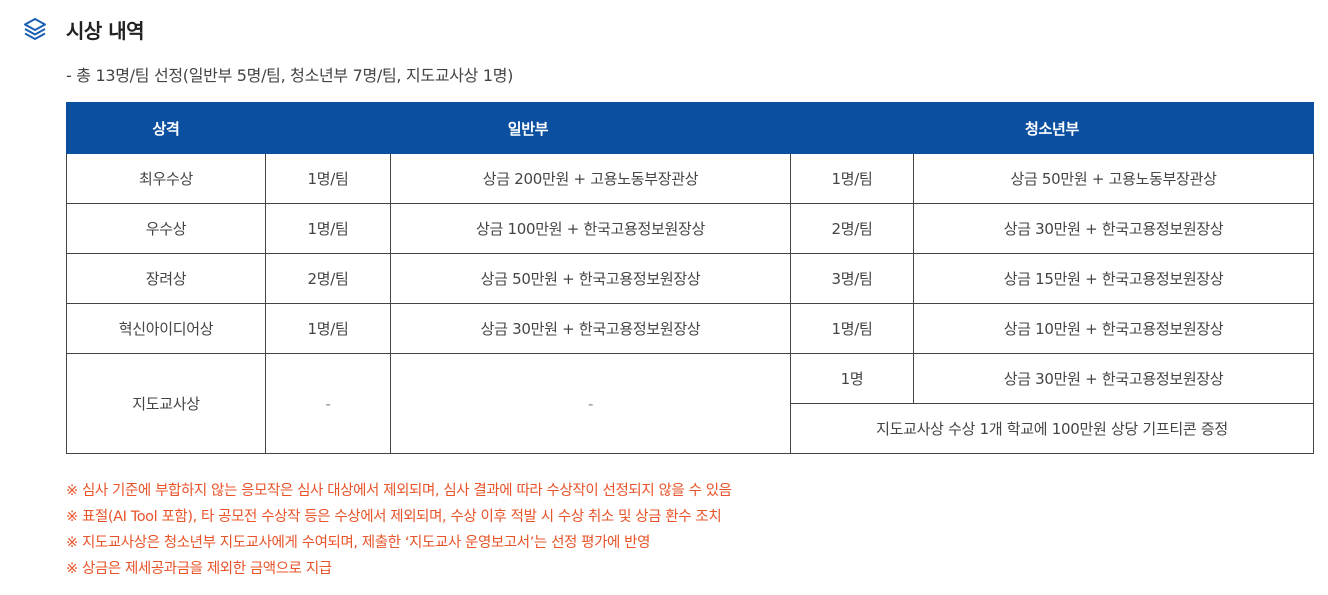 The width and height of the screenshot is (1328, 595). Describe the element at coordinates (590, 328) in the screenshot. I see `general-prize: 상금 30만원 + 한국고용정보원장상` at that location.